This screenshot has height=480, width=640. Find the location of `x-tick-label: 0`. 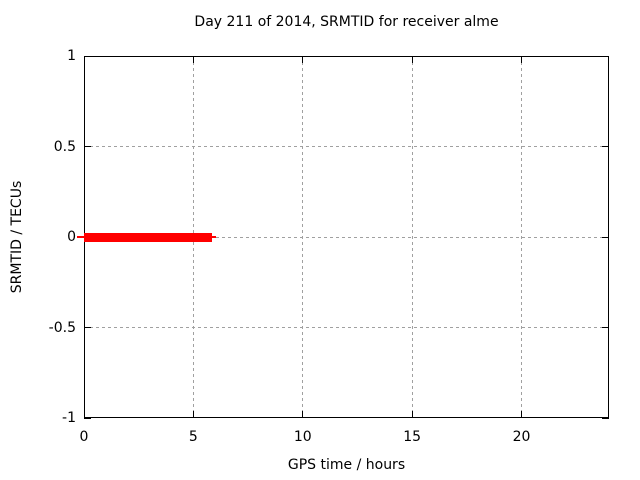

x-tick-label: 0 is located at coordinates (84, 437).